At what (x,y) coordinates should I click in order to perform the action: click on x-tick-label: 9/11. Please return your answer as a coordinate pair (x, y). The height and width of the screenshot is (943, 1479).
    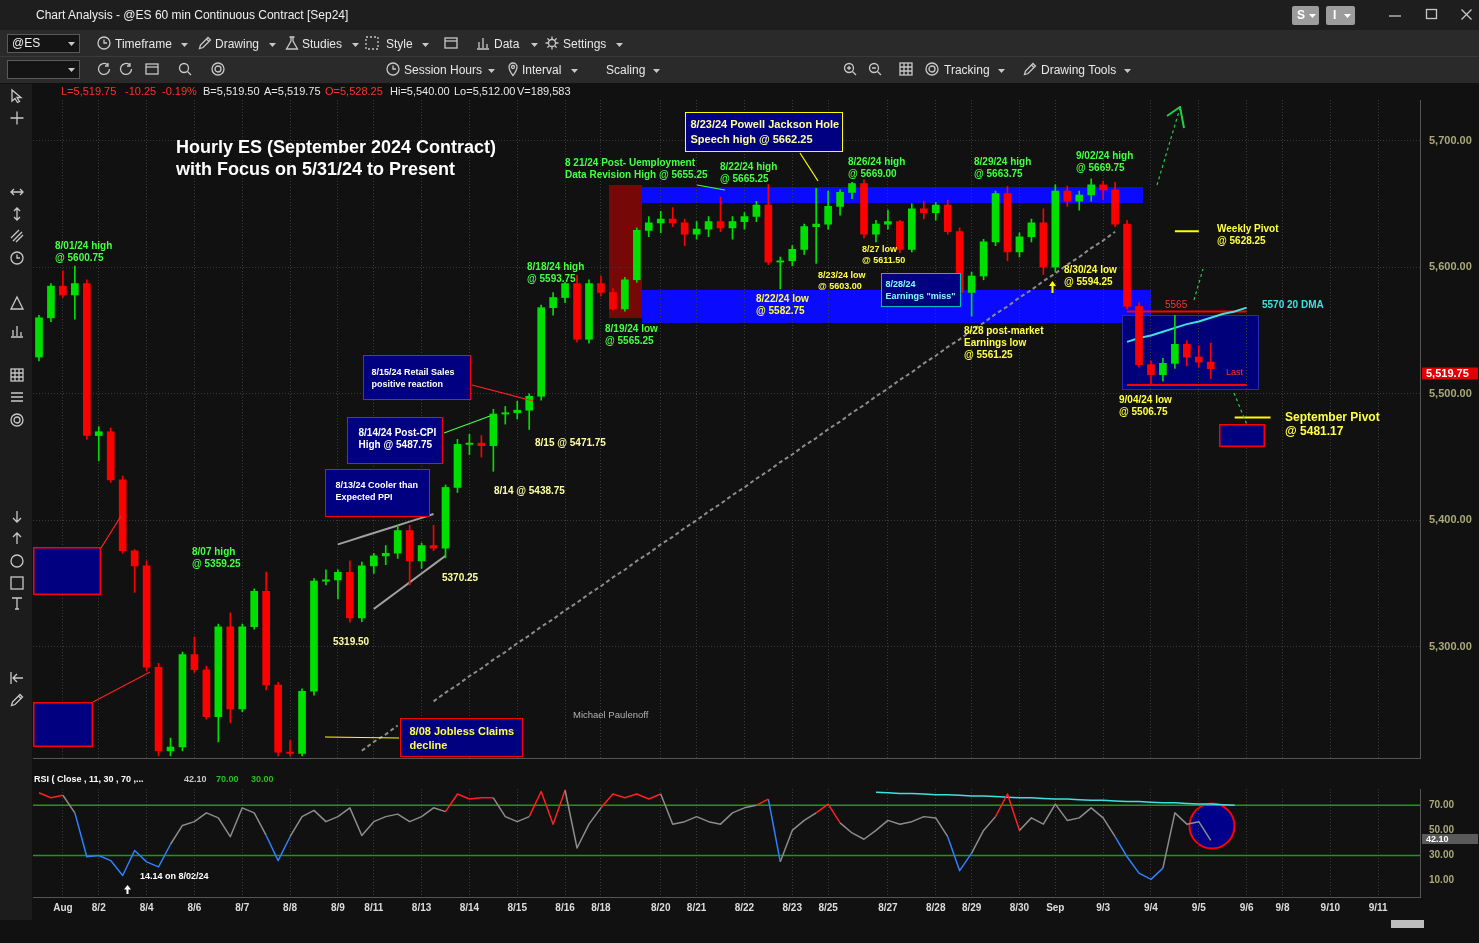
    Looking at the image, I should click on (1378, 907).